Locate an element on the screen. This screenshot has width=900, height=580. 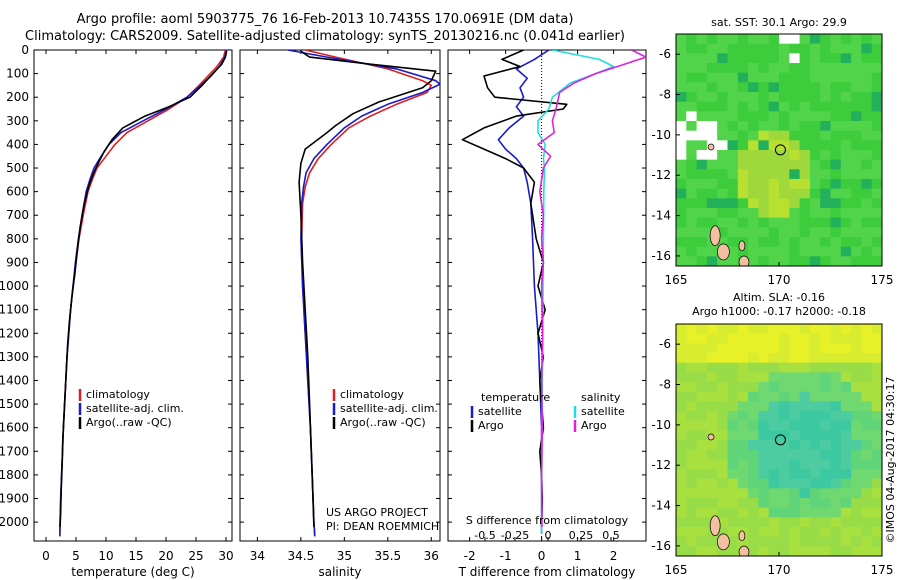
island is located at coordinates (744, 550).